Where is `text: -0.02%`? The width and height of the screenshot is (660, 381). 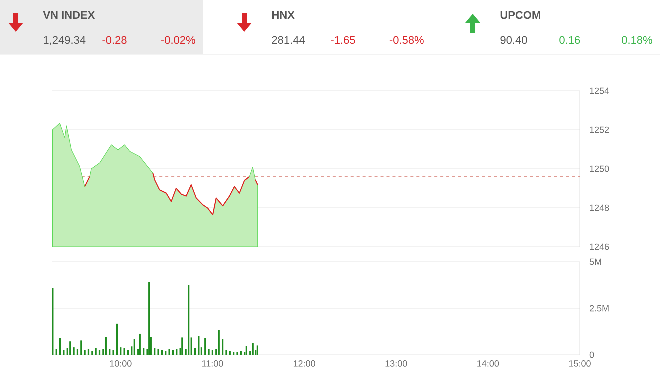 text: -0.02% is located at coordinates (178, 40).